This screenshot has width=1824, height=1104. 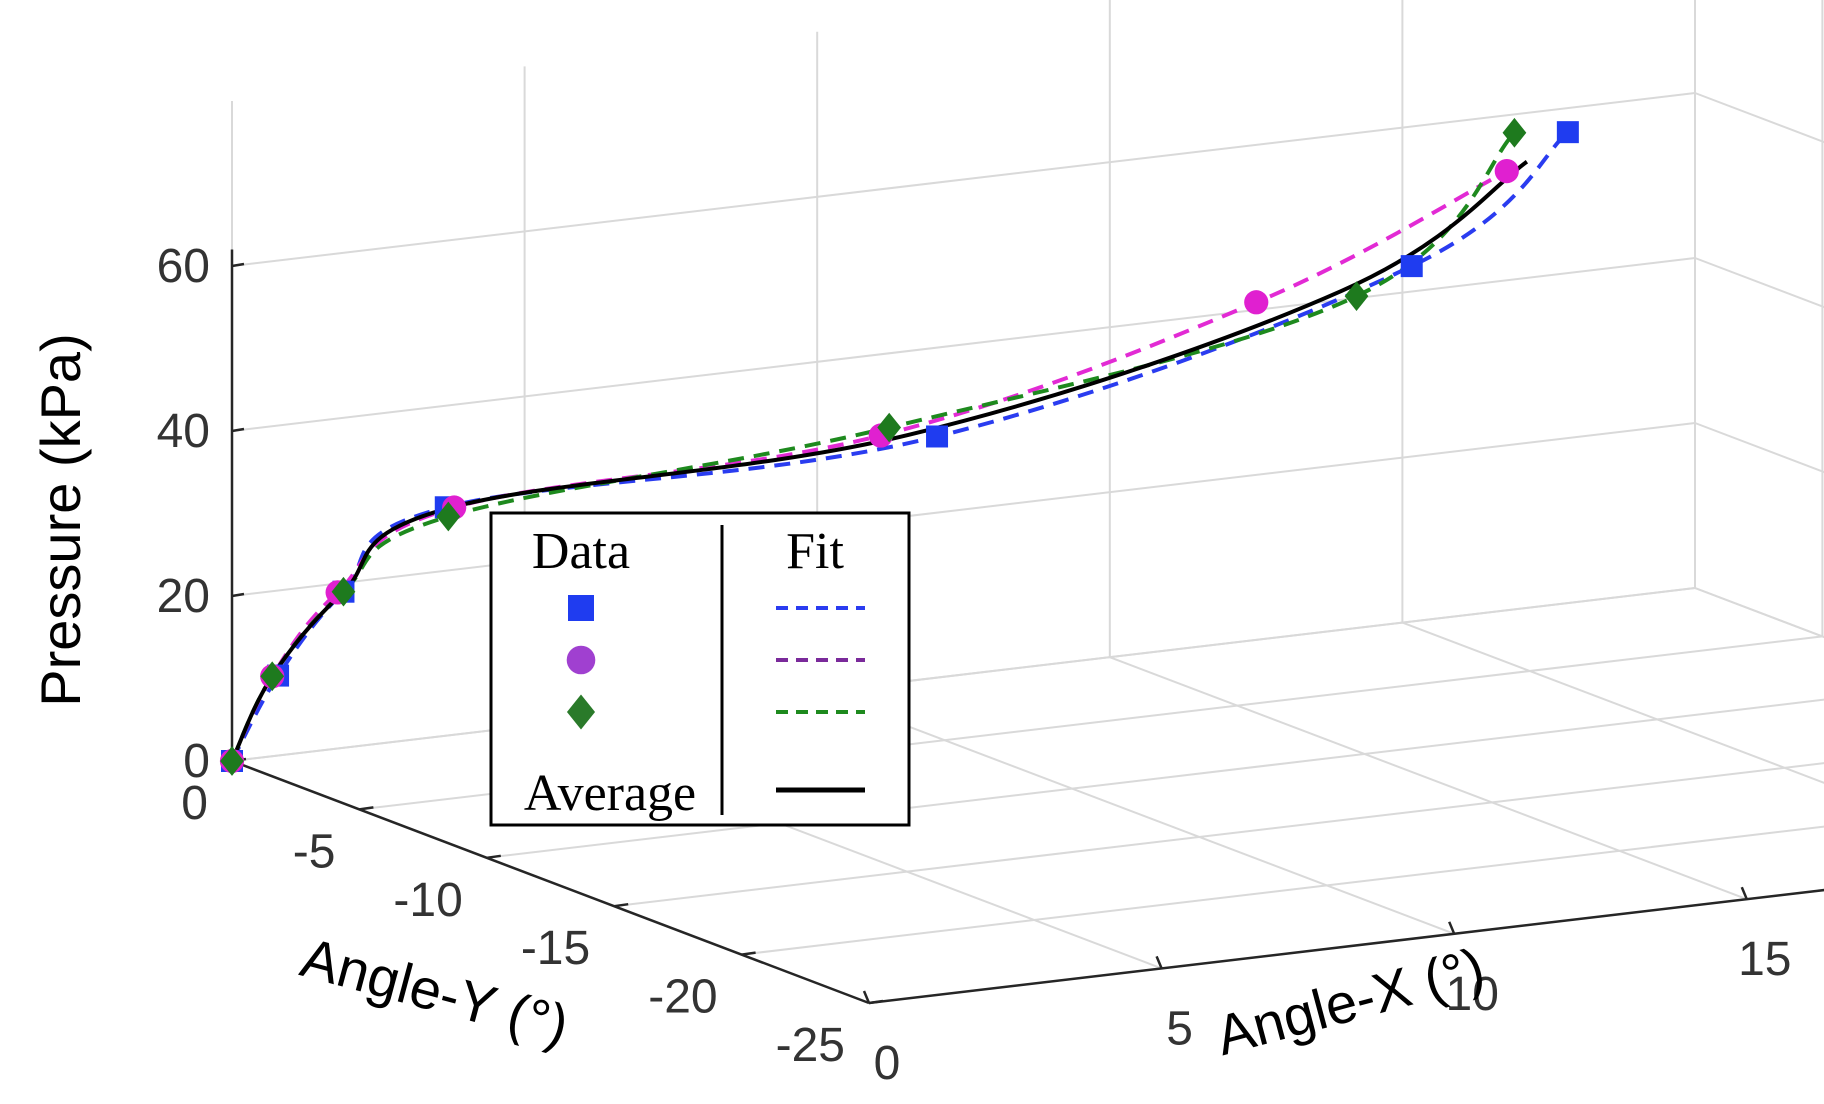 What do you see at coordinates (183, 266) in the screenshot?
I see `z-tick-label: 60` at bounding box center [183, 266].